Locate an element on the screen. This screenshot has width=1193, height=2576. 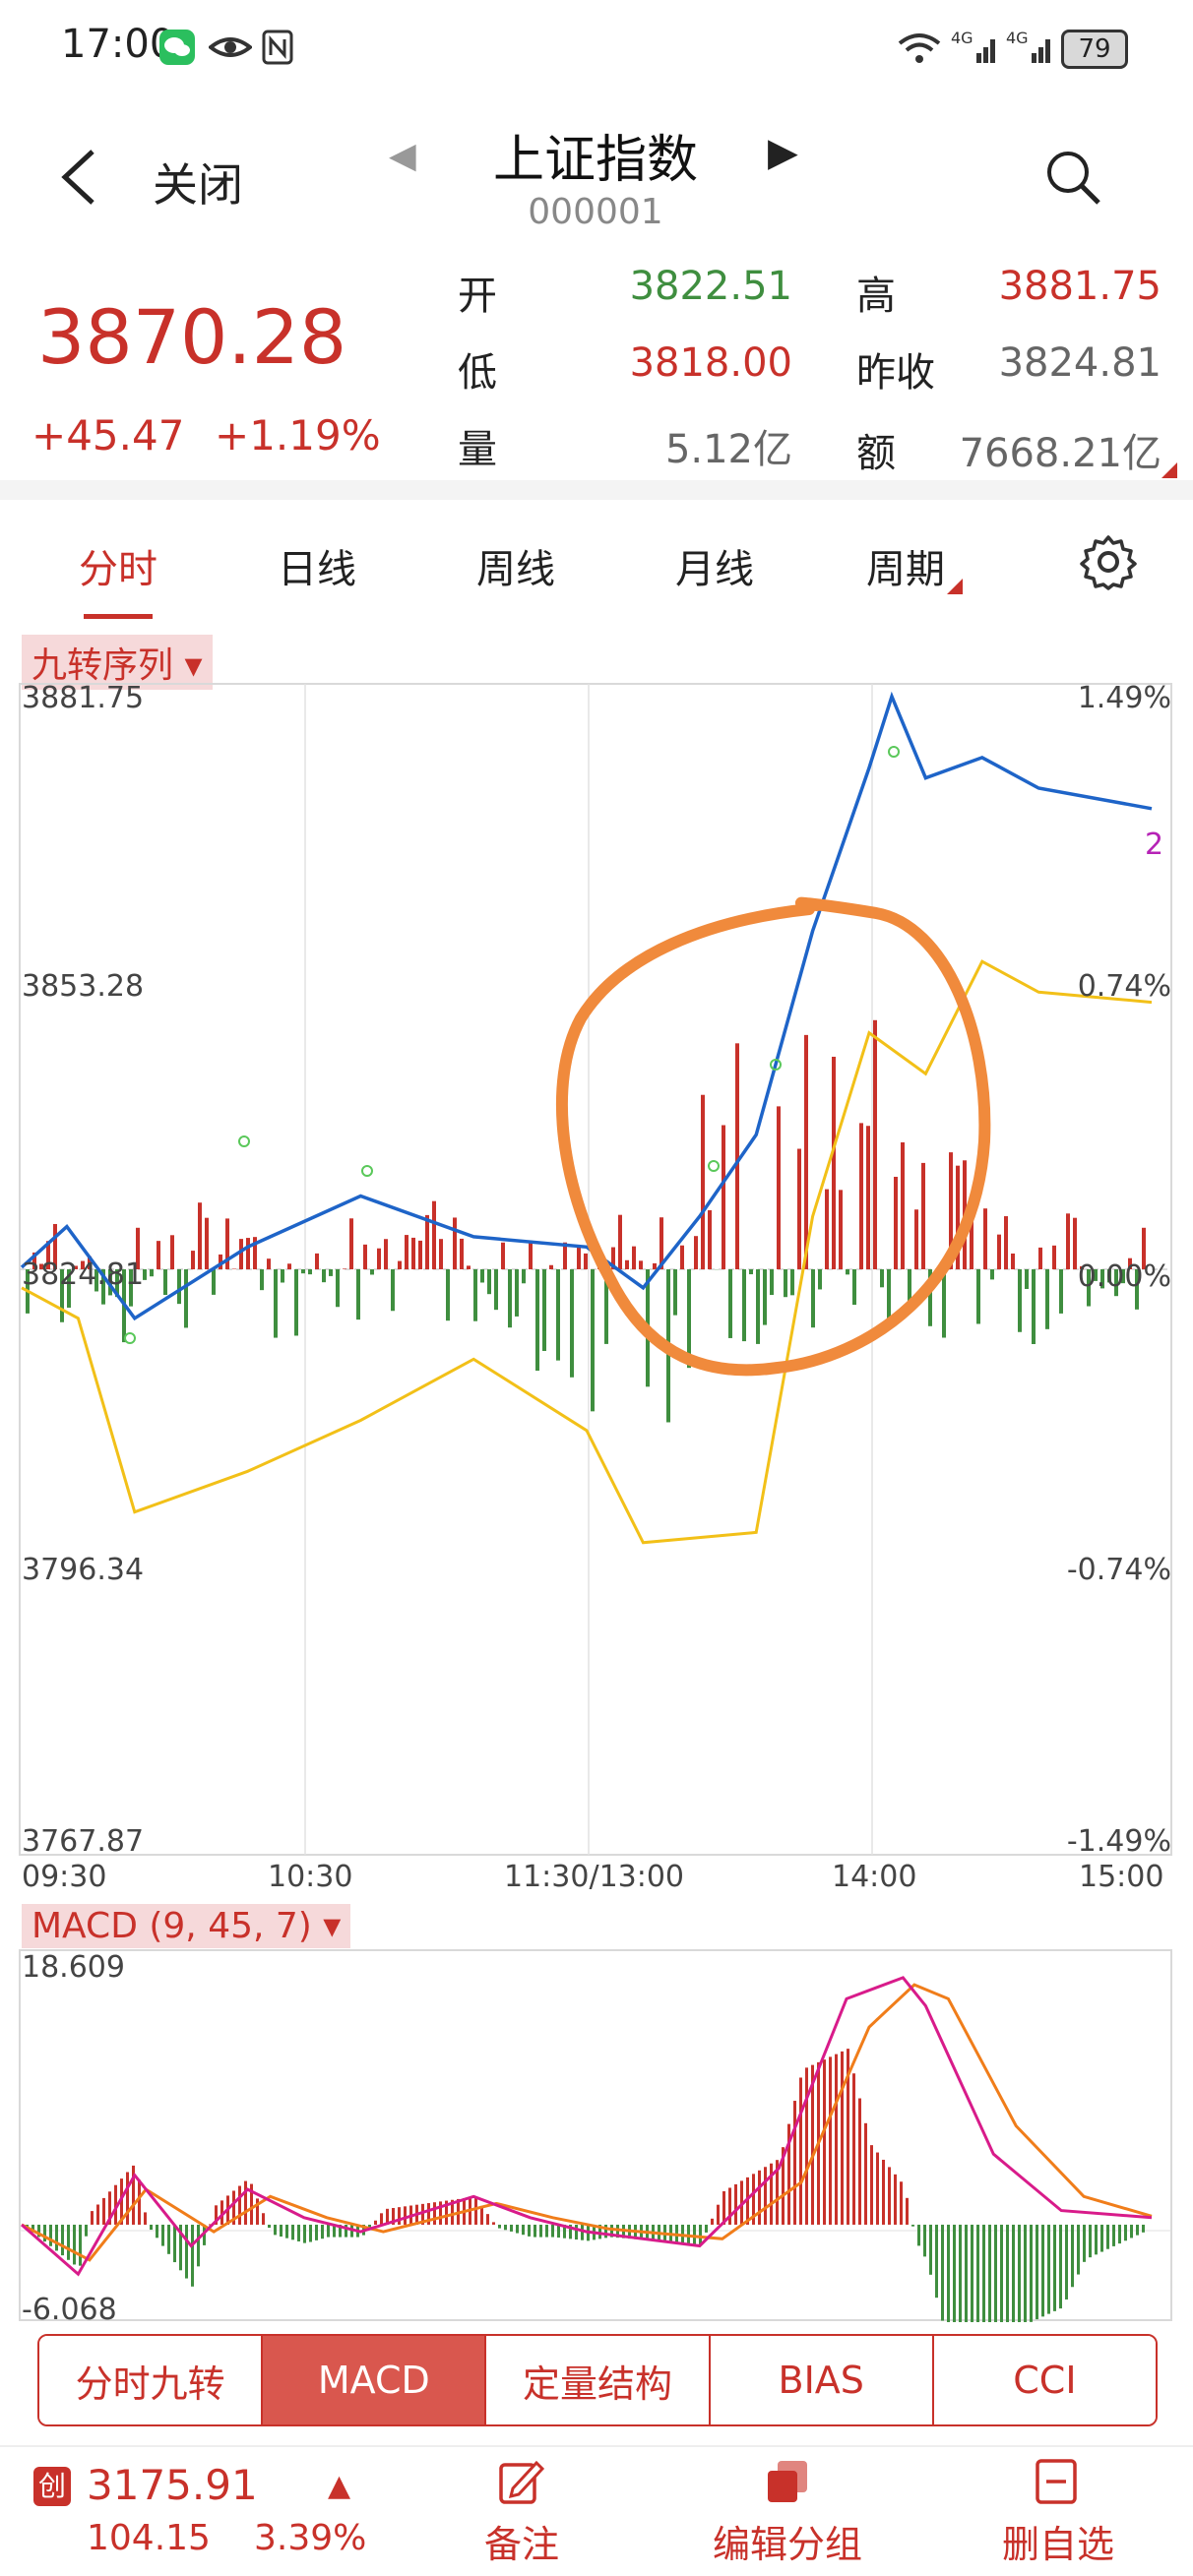
chinext-index-change: 104.15 is located at coordinates (149, 2538).